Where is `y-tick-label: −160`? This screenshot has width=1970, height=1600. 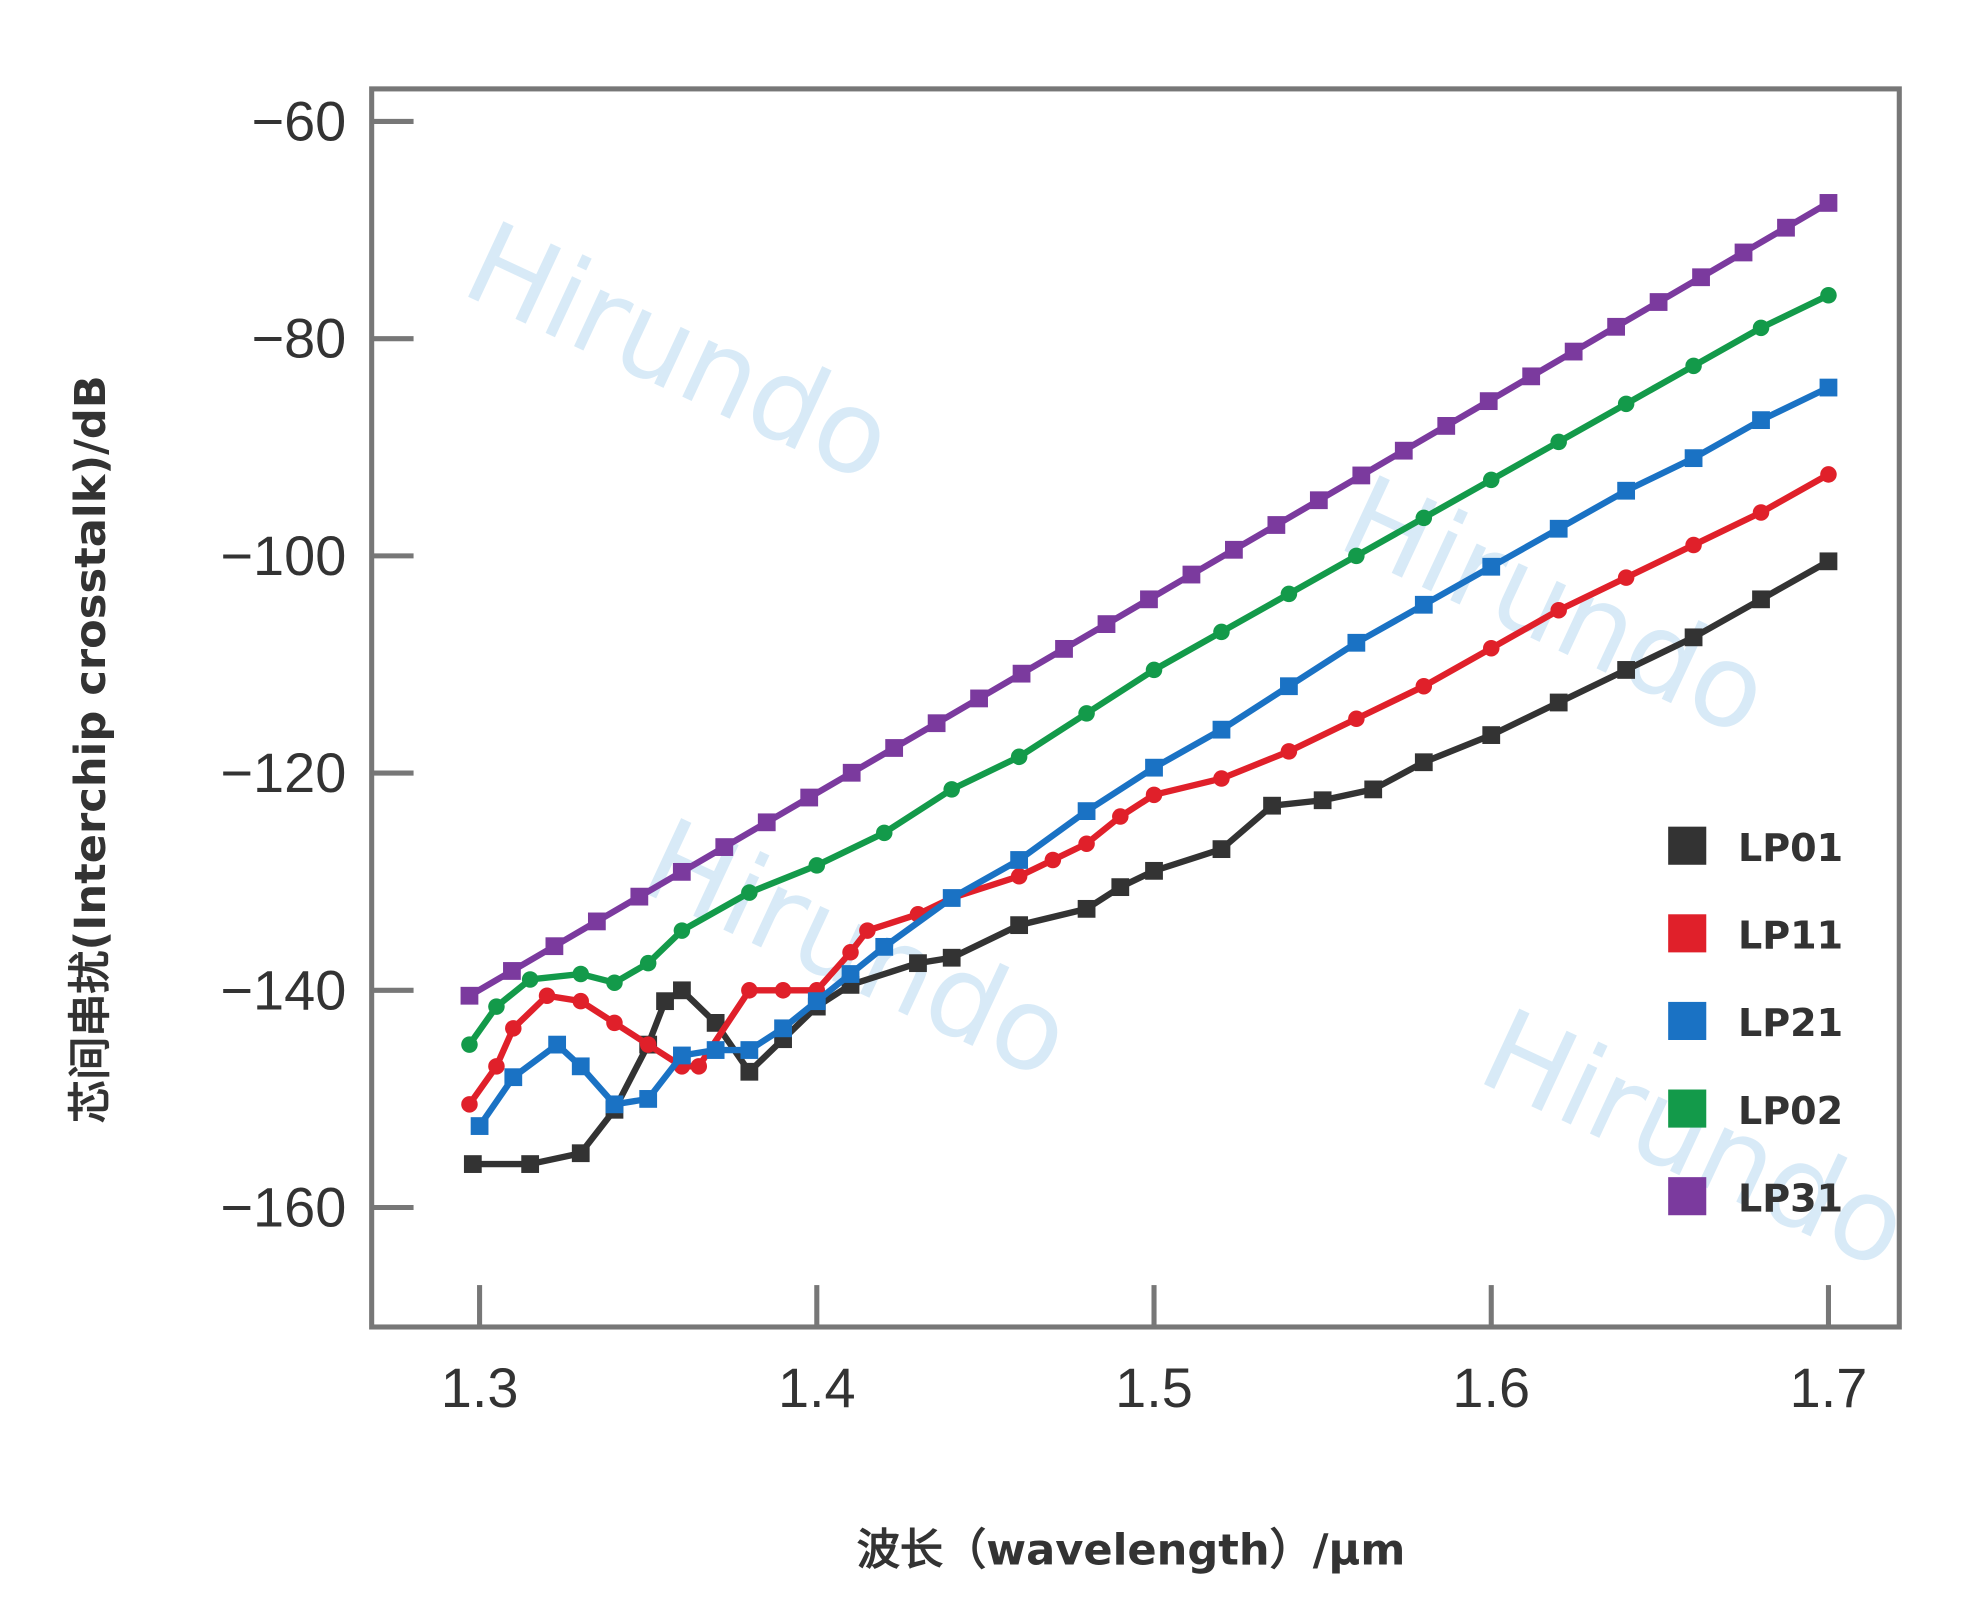
y-tick-label: −160 is located at coordinates (283, 1207).